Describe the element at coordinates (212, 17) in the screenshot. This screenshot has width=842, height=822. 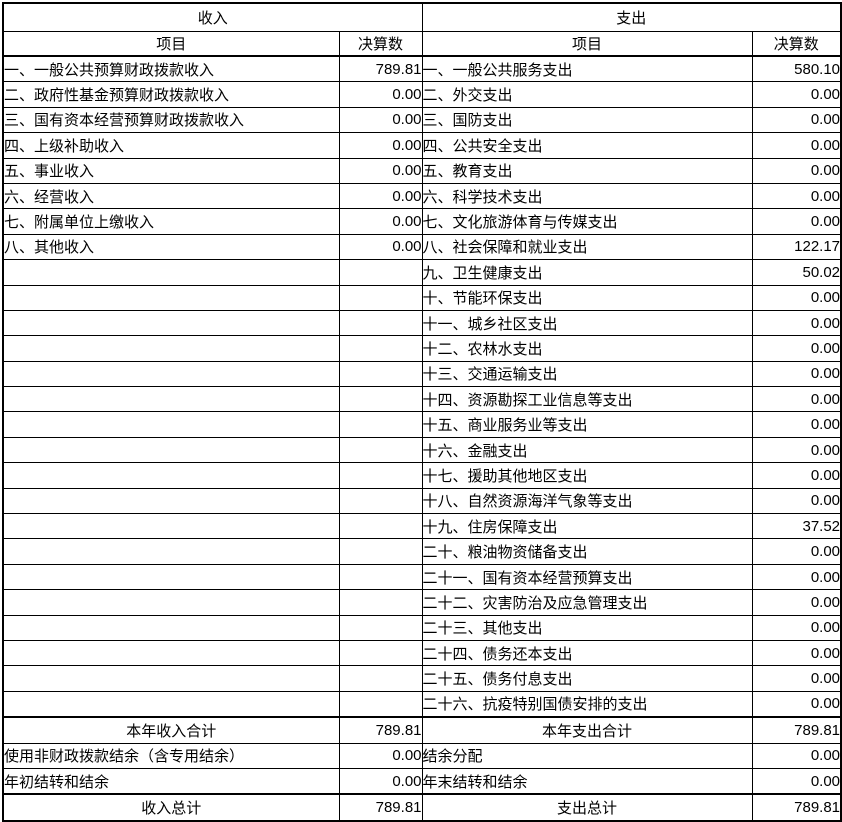
I see `income-section-title: 收入` at that location.